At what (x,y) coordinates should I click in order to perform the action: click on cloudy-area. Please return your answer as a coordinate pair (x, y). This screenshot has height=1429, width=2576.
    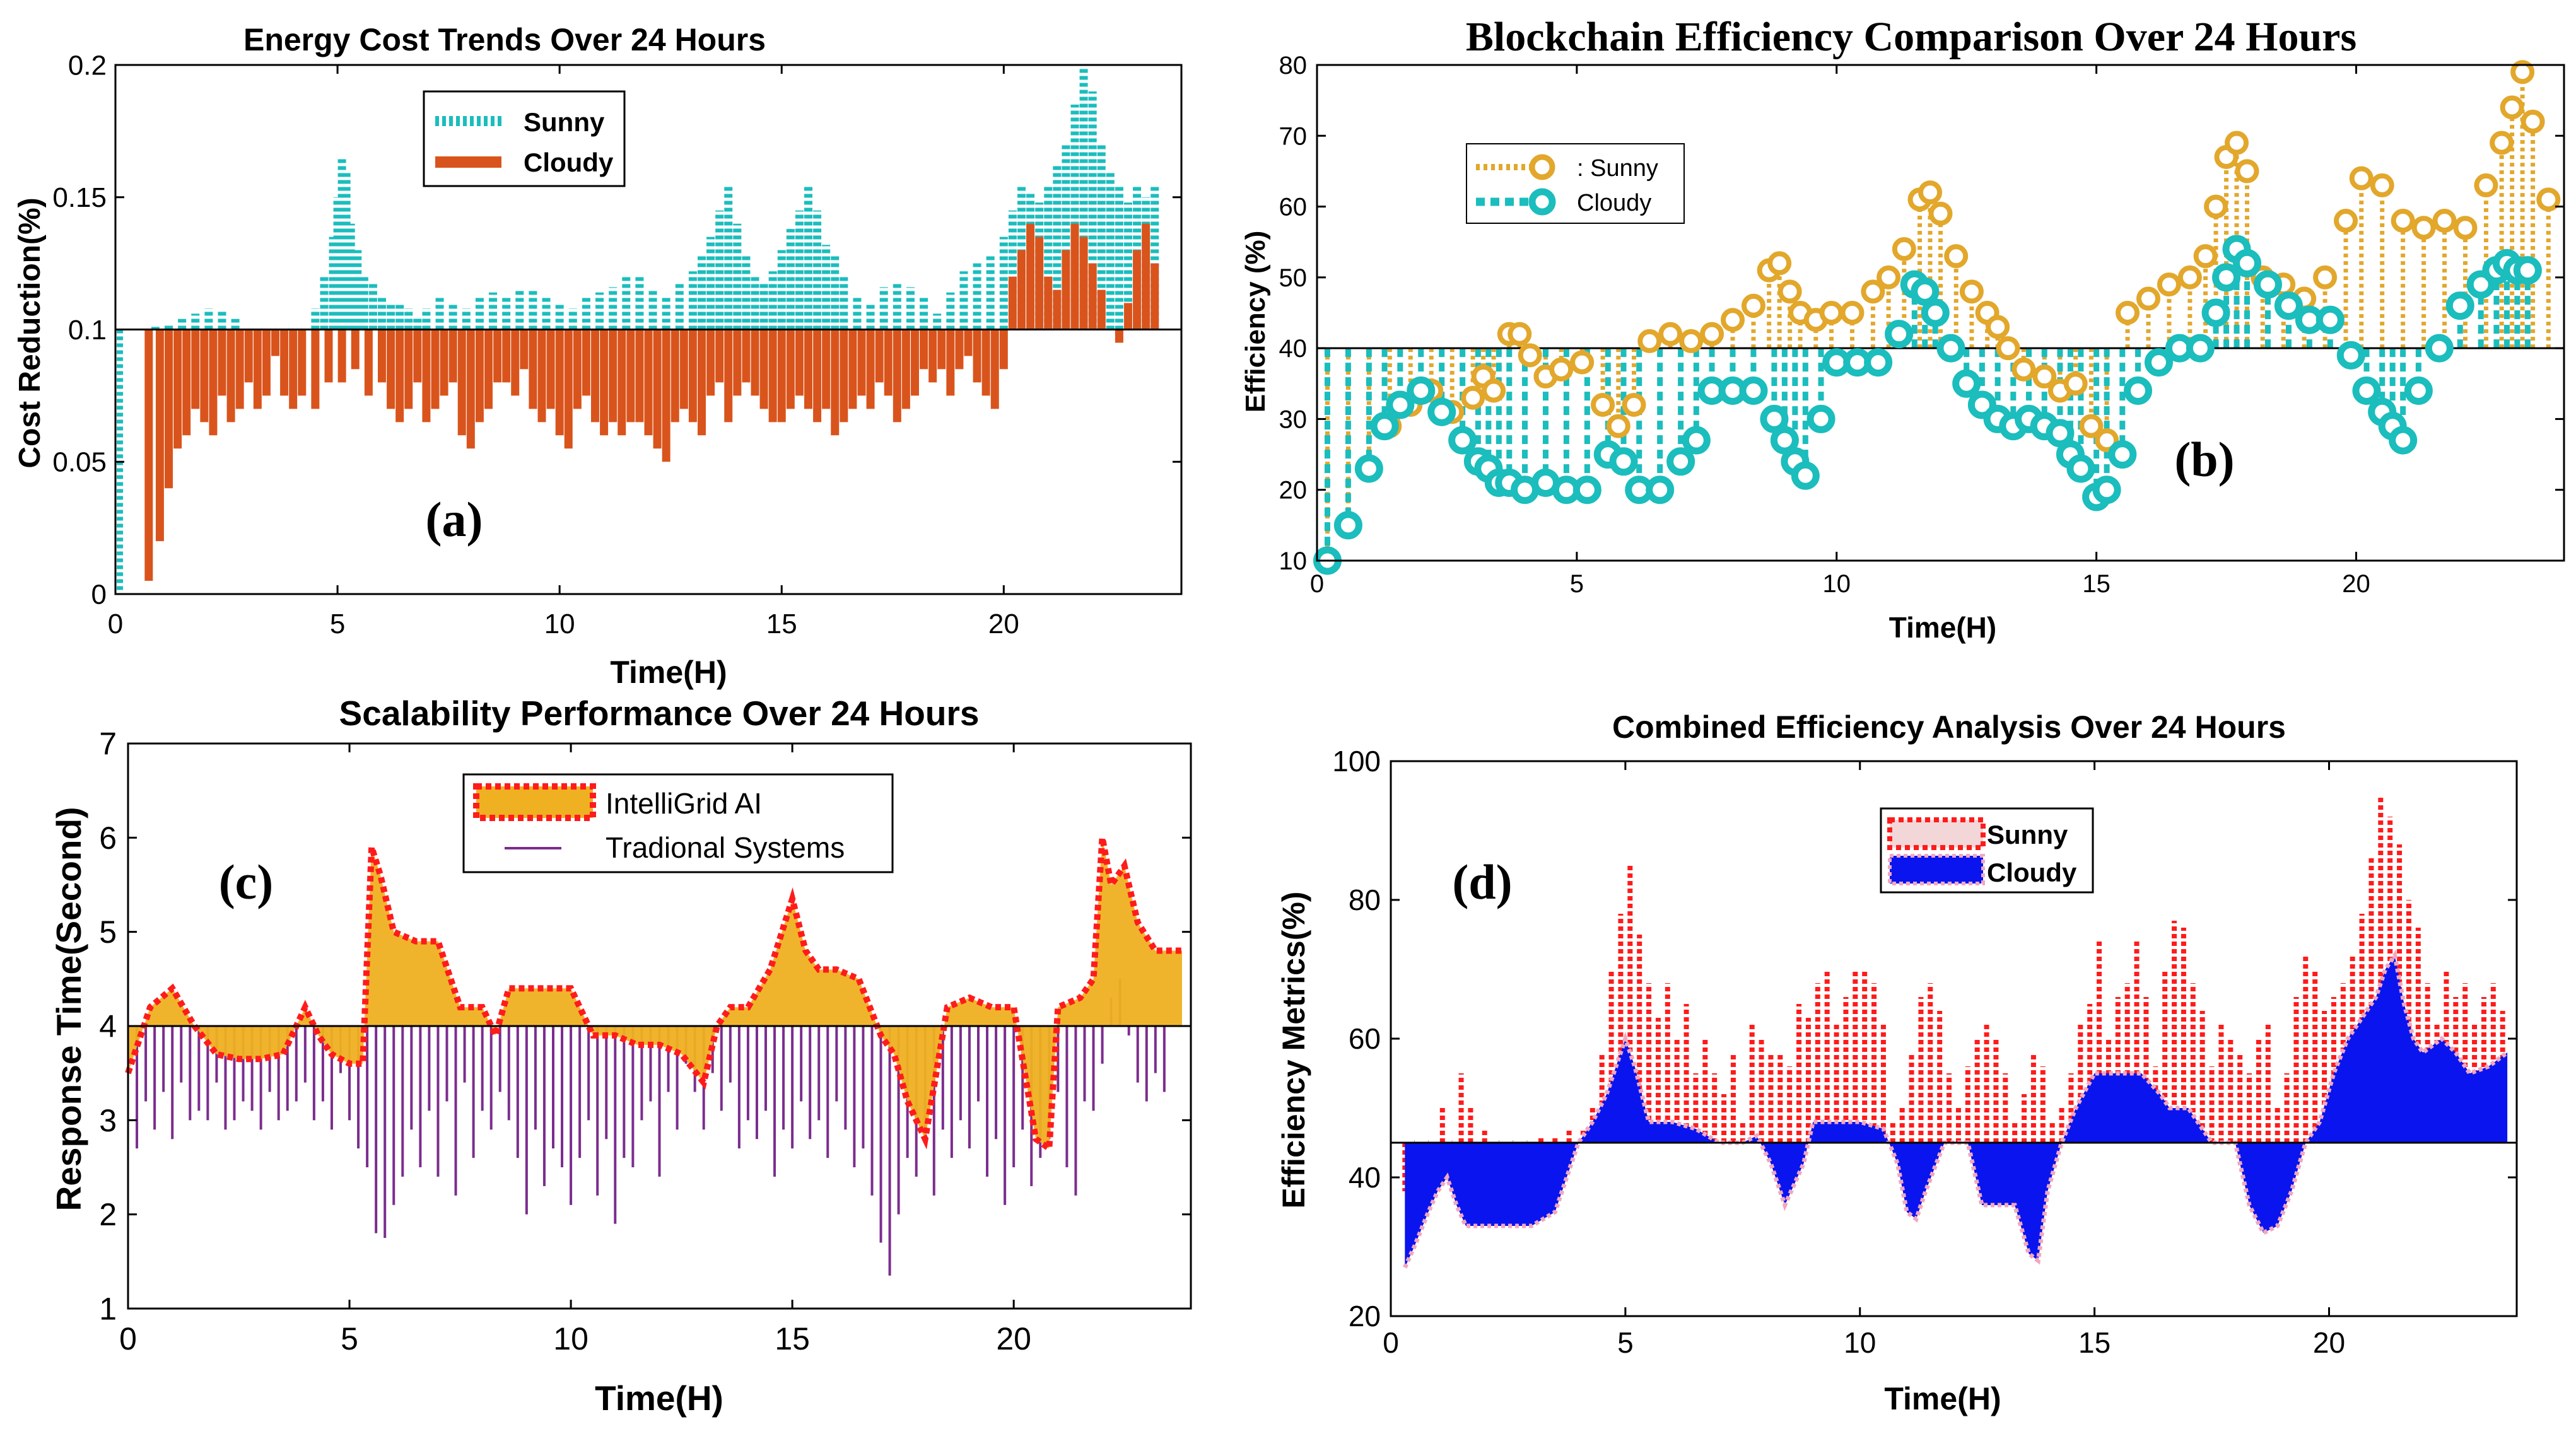
    Looking at the image, I should click on (1956, 1111).